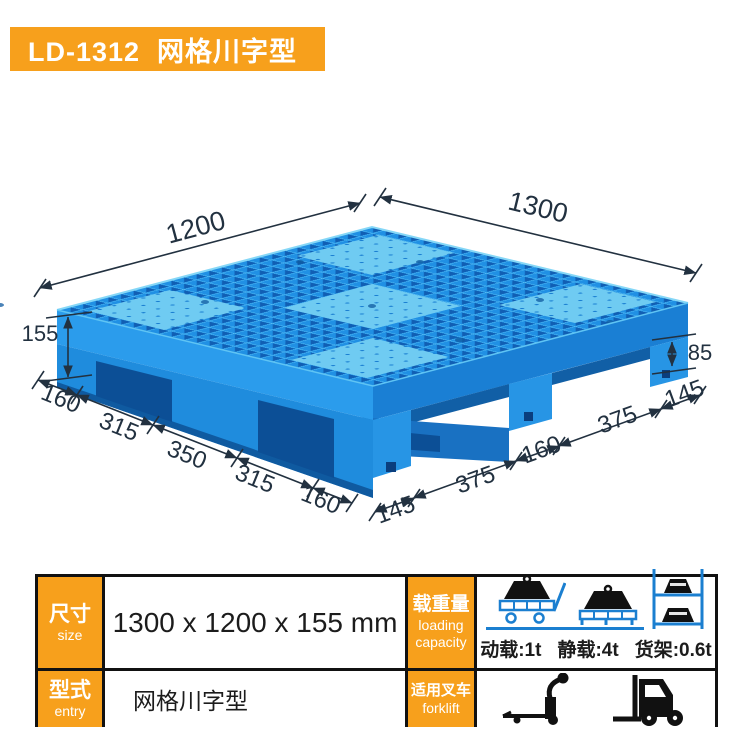  I want to click on dim-fork-height-label: 85, so click(700, 352).